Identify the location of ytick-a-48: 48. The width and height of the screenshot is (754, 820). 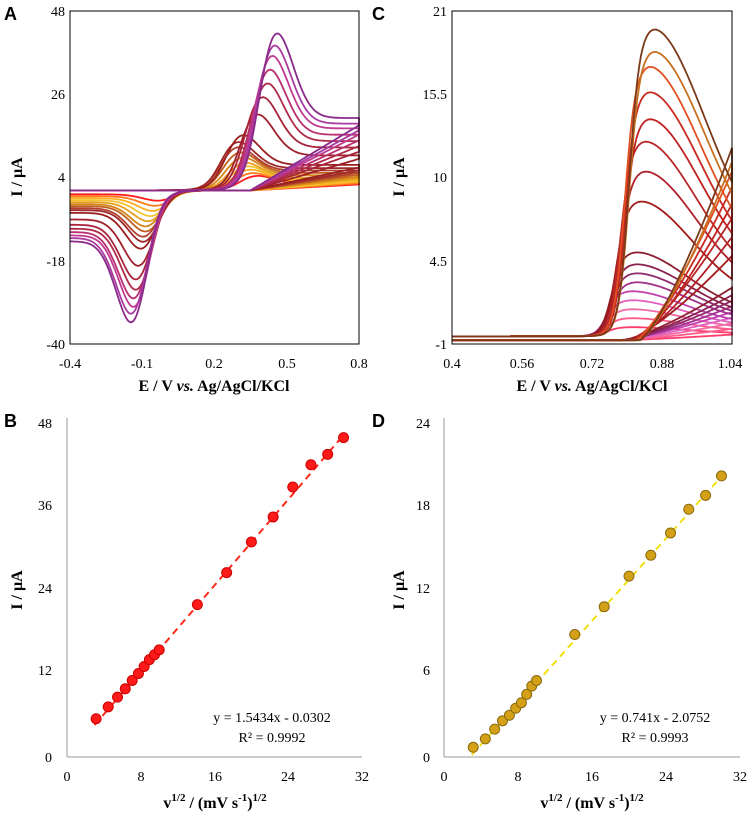
(58, 12).